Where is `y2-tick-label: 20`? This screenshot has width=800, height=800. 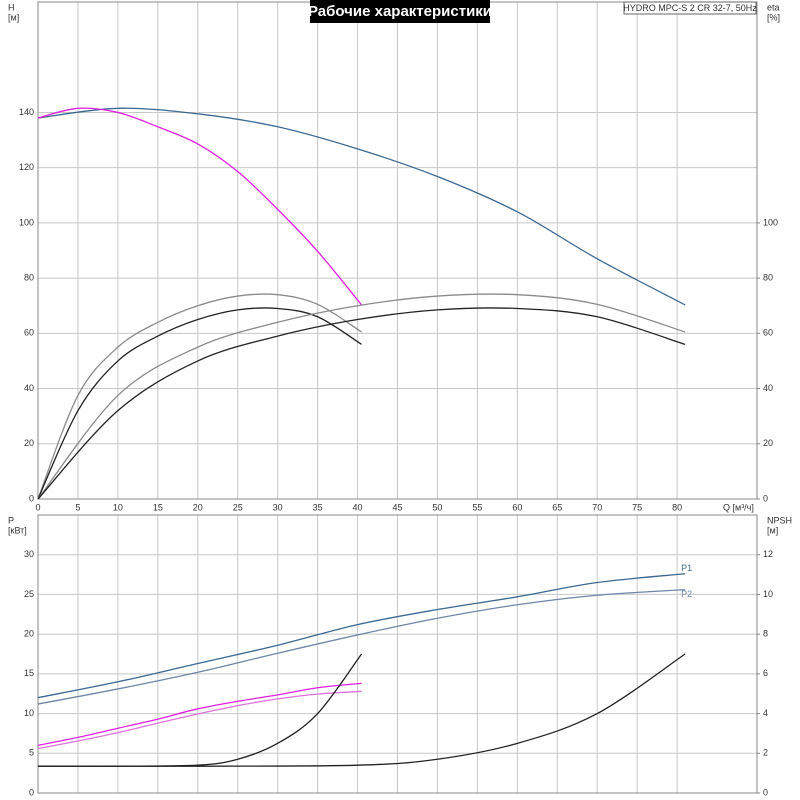
y2-tick-label: 20 is located at coordinates (768, 443).